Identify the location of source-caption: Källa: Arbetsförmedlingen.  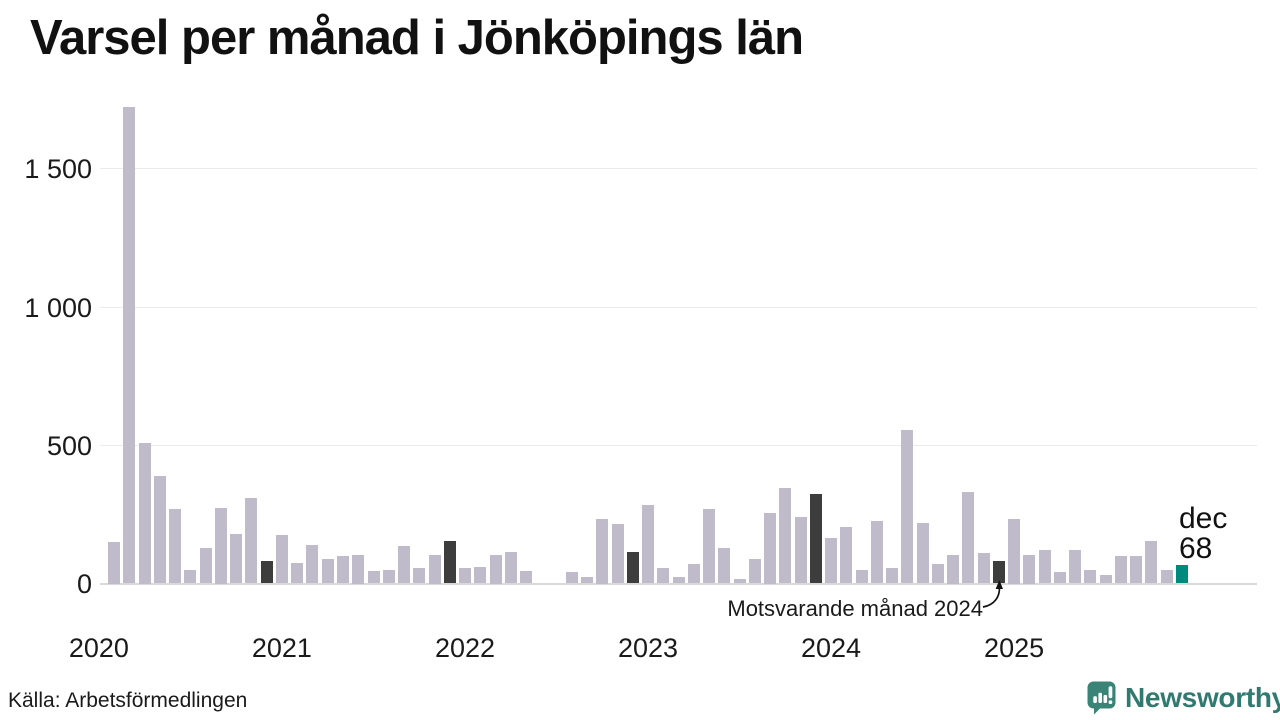
(128, 700).